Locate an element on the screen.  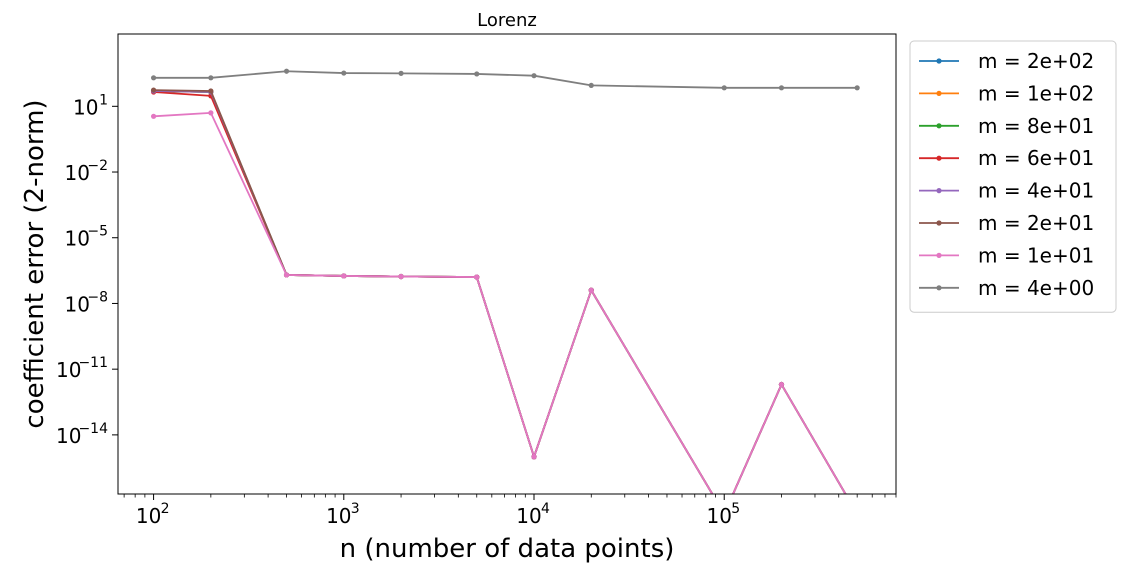
legend-entry: m = 1e+01 is located at coordinates (1006, 255).